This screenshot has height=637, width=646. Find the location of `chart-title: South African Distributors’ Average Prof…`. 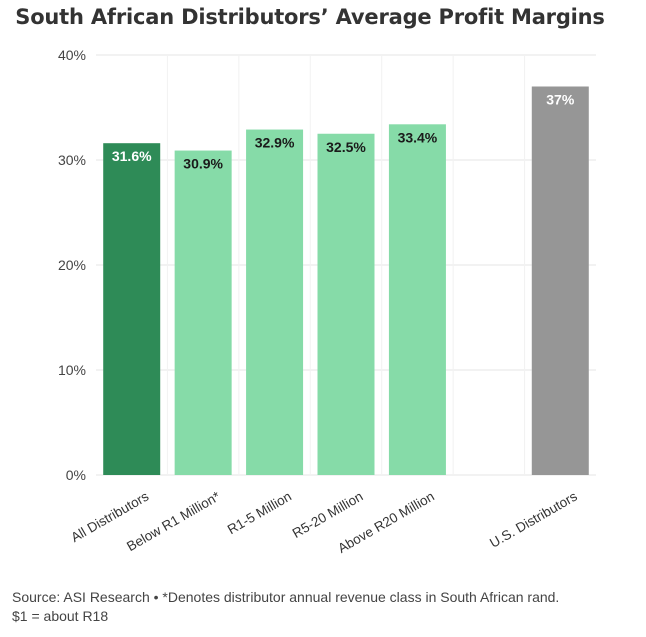

chart-title: South African Distributors’ Average Prof… is located at coordinates (310, 17).